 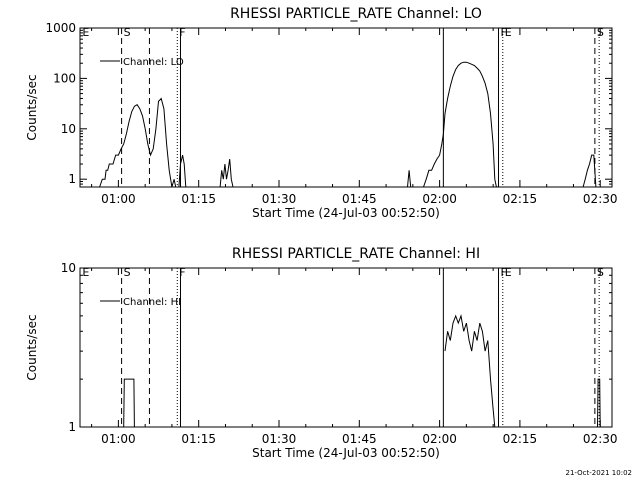 I want to click on hi-marker-label-6: F, so click(x=504, y=272).